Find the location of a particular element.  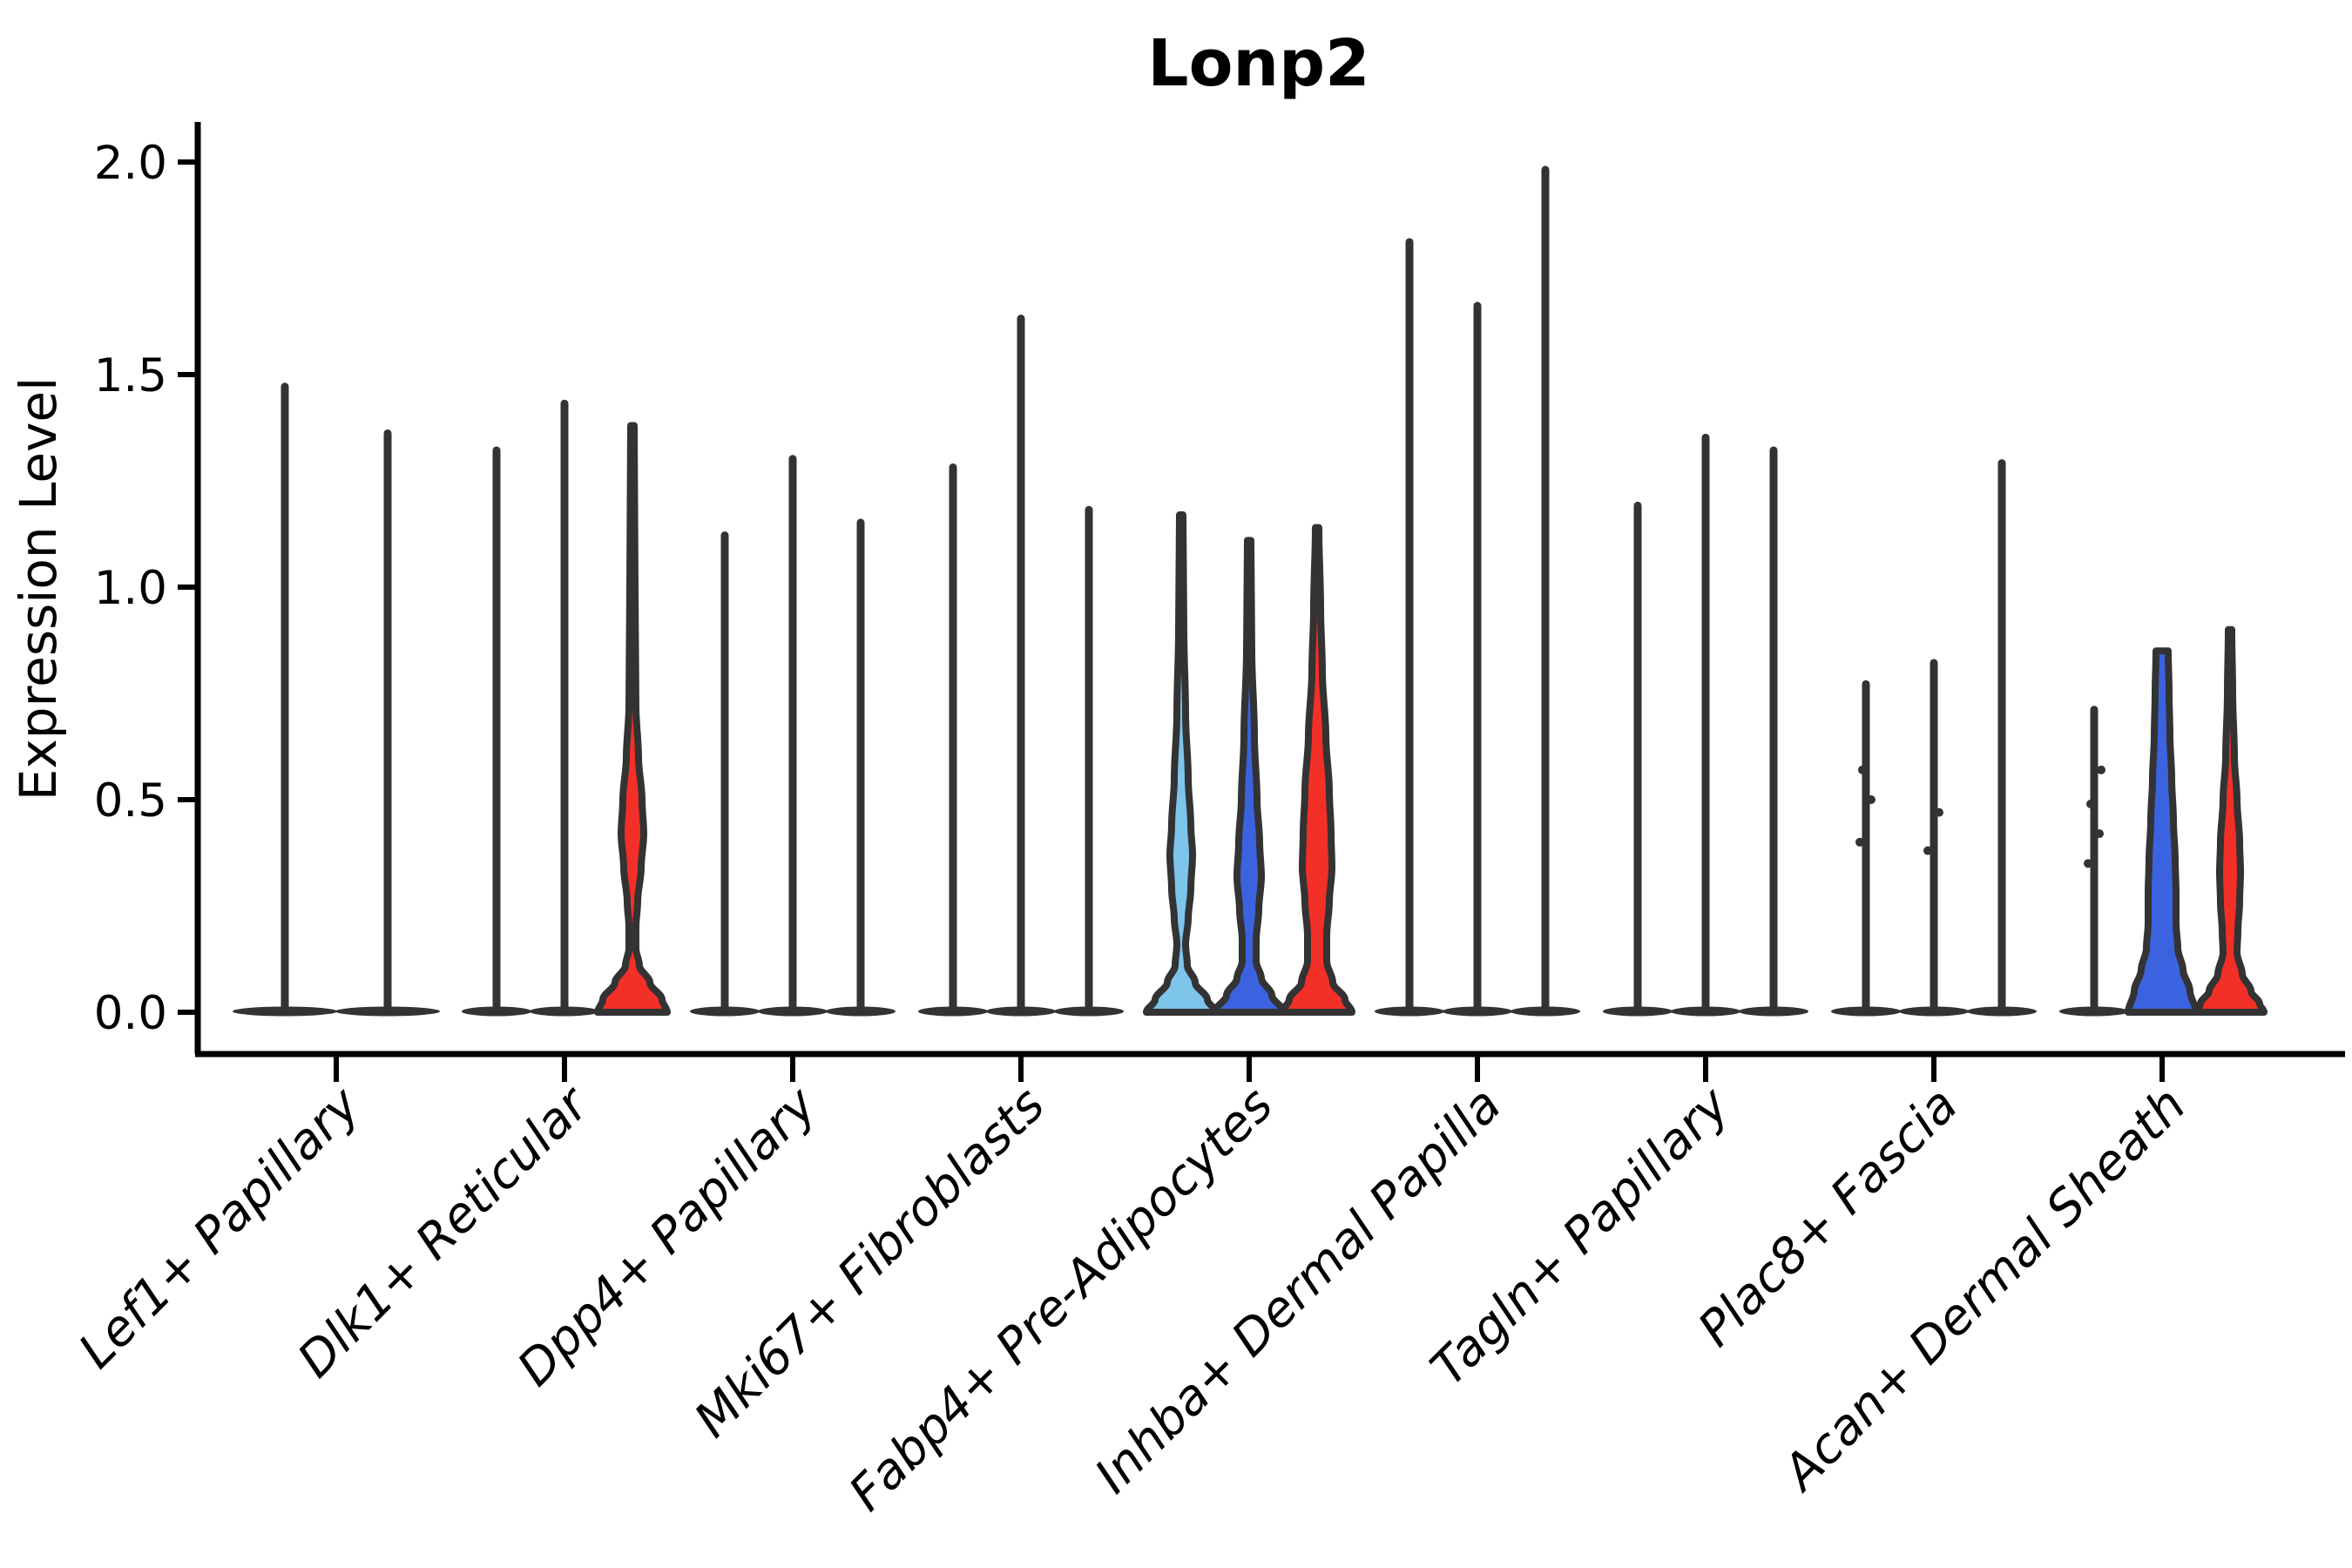

y-tick-label: 0.5 is located at coordinates (130, 801).